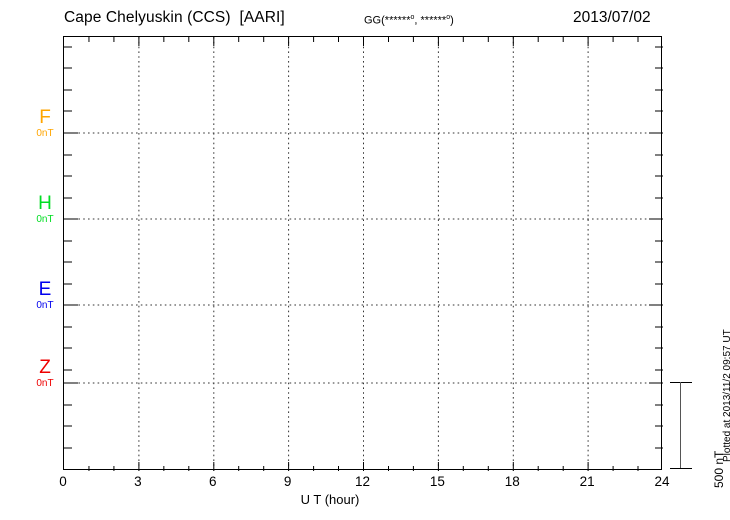  What do you see at coordinates (287, 481) in the screenshot?
I see `xtick-label-9: 9` at bounding box center [287, 481].